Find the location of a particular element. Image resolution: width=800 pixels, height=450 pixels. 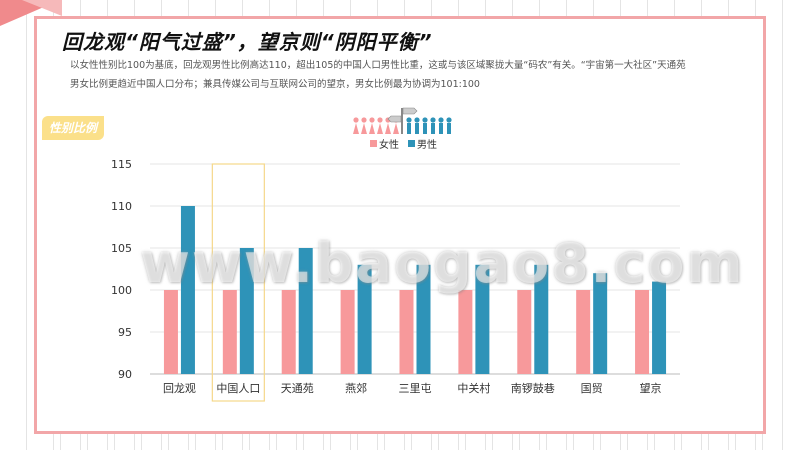

legend-label: 男性 is located at coordinates (427, 144).